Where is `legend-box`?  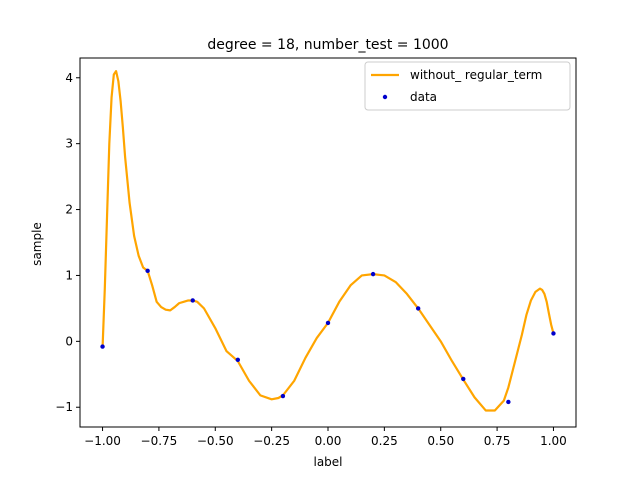 legend-box is located at coordinates (467, 86).